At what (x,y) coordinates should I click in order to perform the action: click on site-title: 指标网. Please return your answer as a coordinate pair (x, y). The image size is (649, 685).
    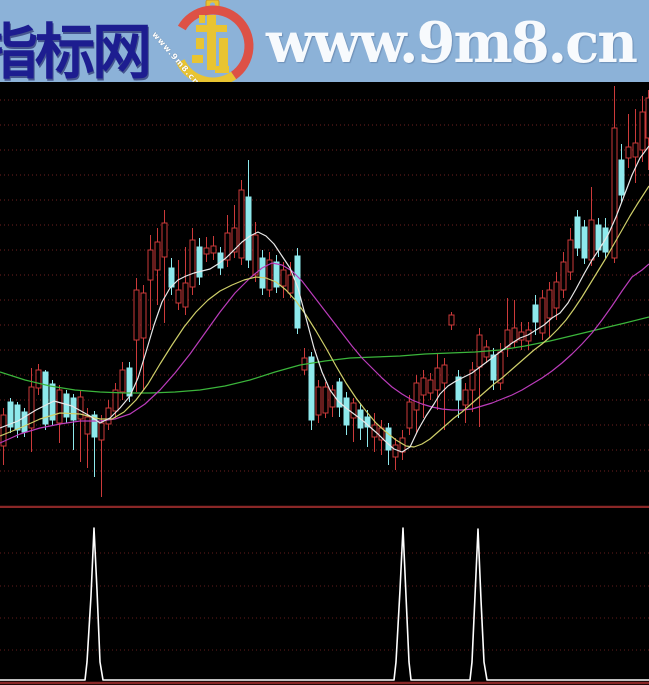
    Looking at the image, I should click on (76, 50).